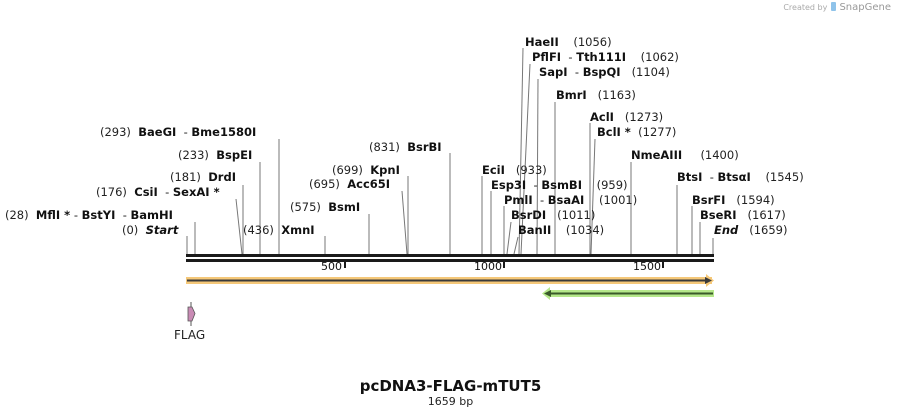  I want to click on orf-reverse-arrow, so click(628, 293).